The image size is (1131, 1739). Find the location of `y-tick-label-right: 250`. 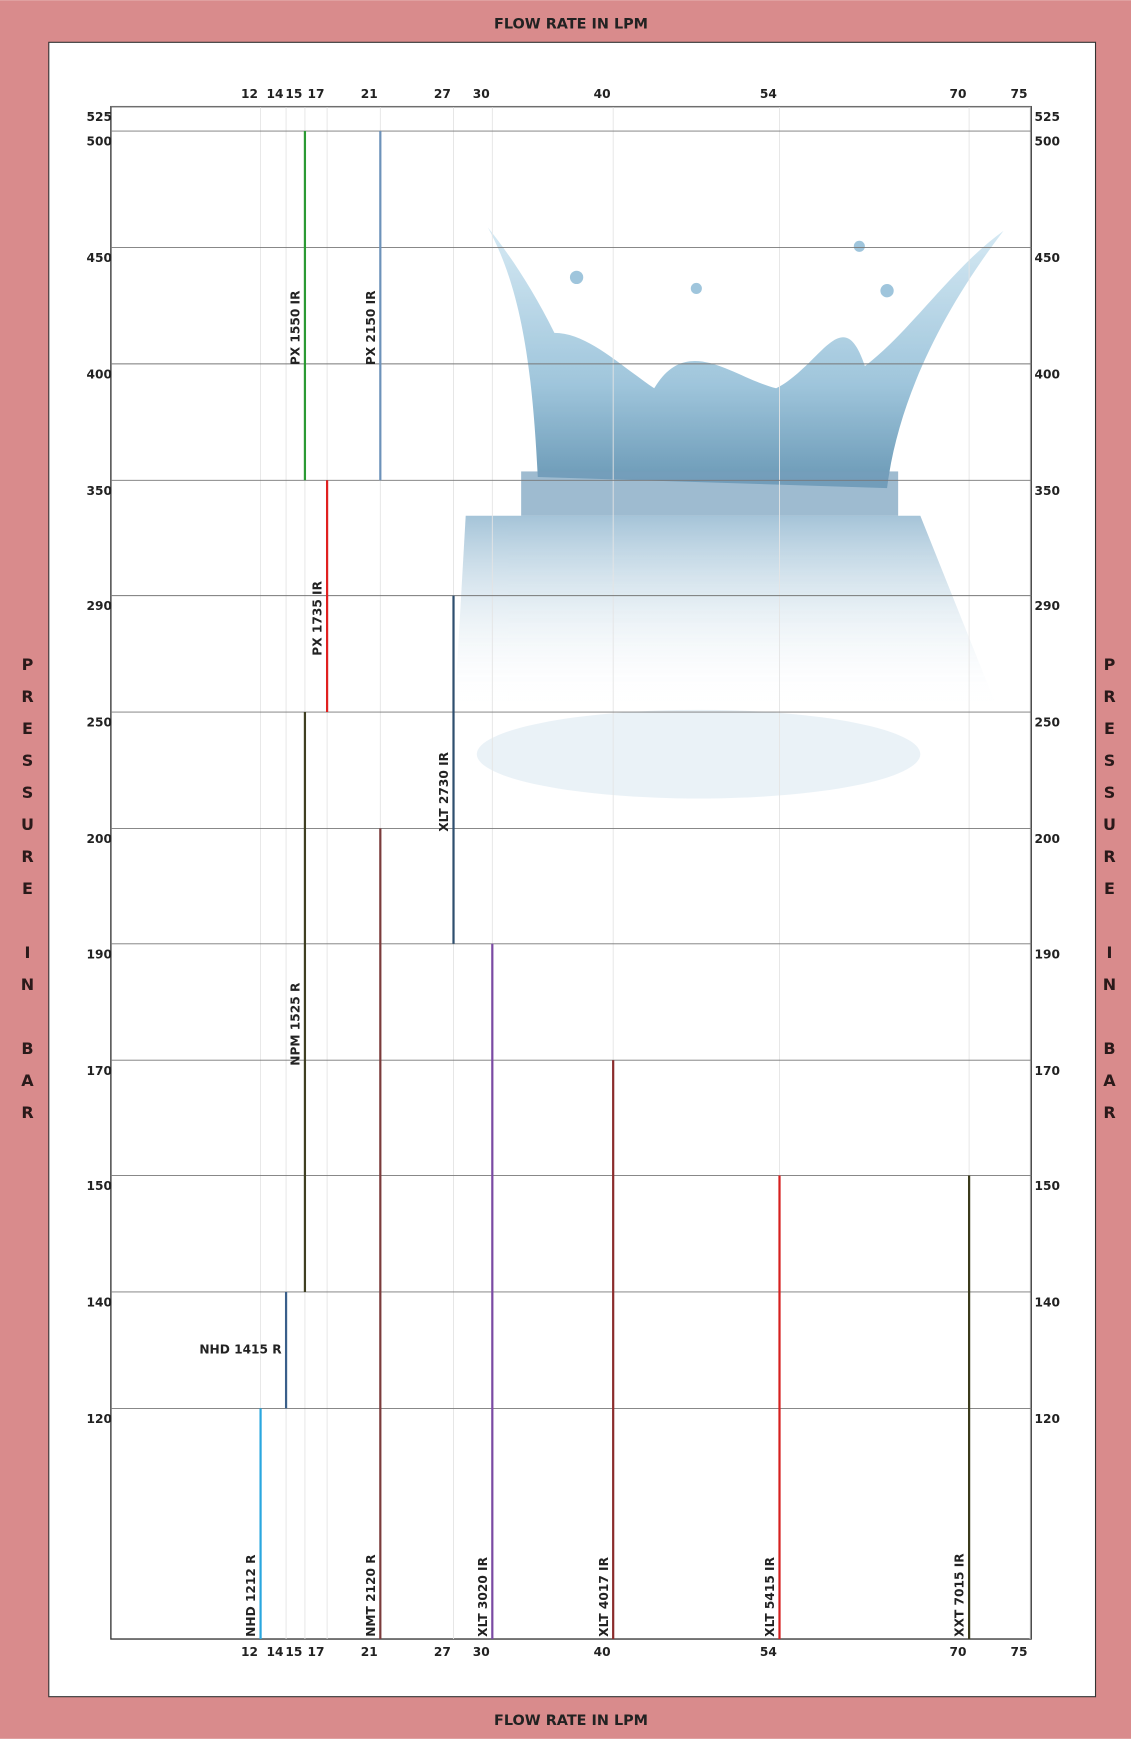

y-tick-label-right: 250 is located at coordinates (1047, 723).